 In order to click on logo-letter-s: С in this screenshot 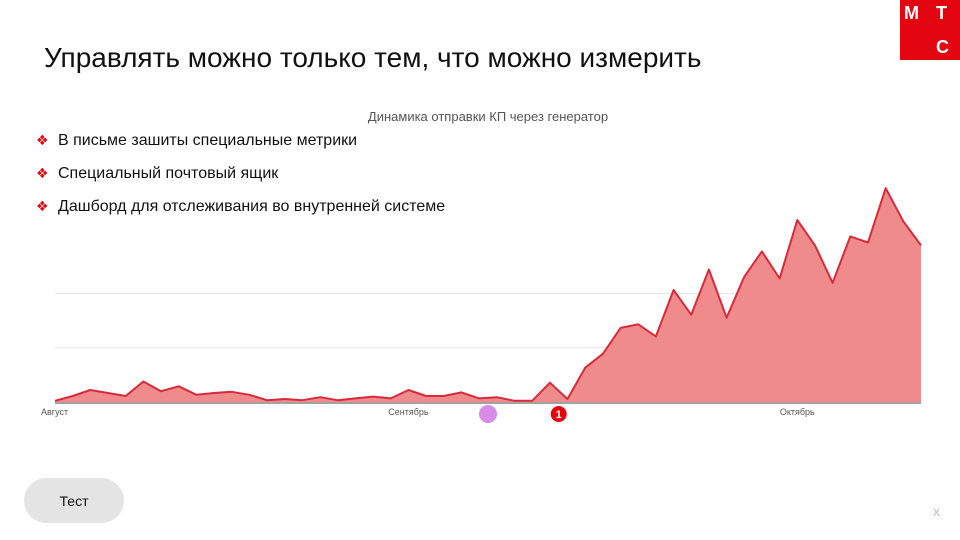, I will do `click(942, 47)`.